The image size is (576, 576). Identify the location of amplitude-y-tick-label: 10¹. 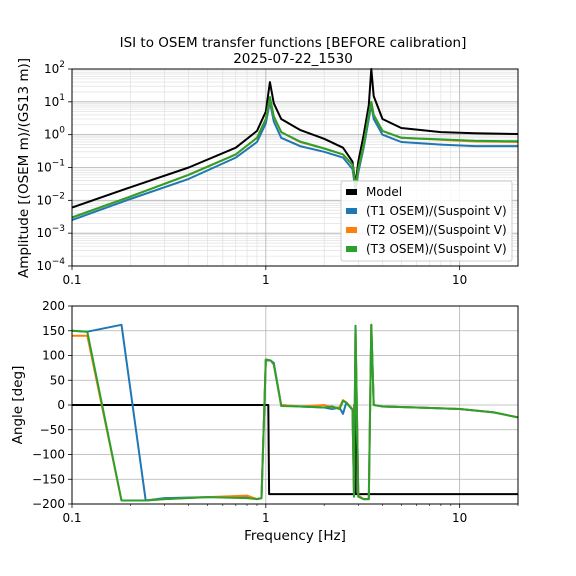
(54, 101).